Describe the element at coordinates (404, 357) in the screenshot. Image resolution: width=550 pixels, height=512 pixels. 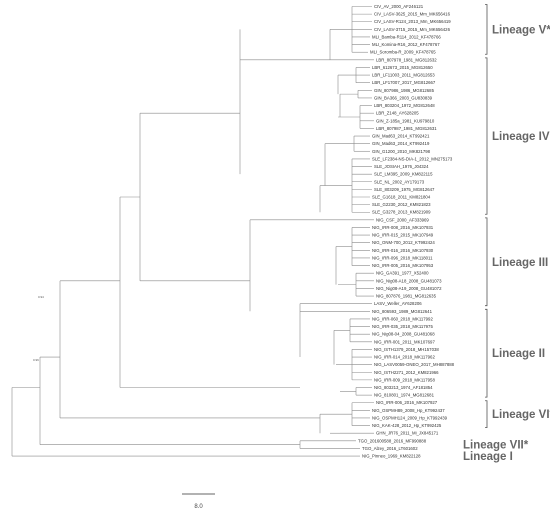
I see `taxon-label: NIG_IRR-014_2018_MK117962` at that location.